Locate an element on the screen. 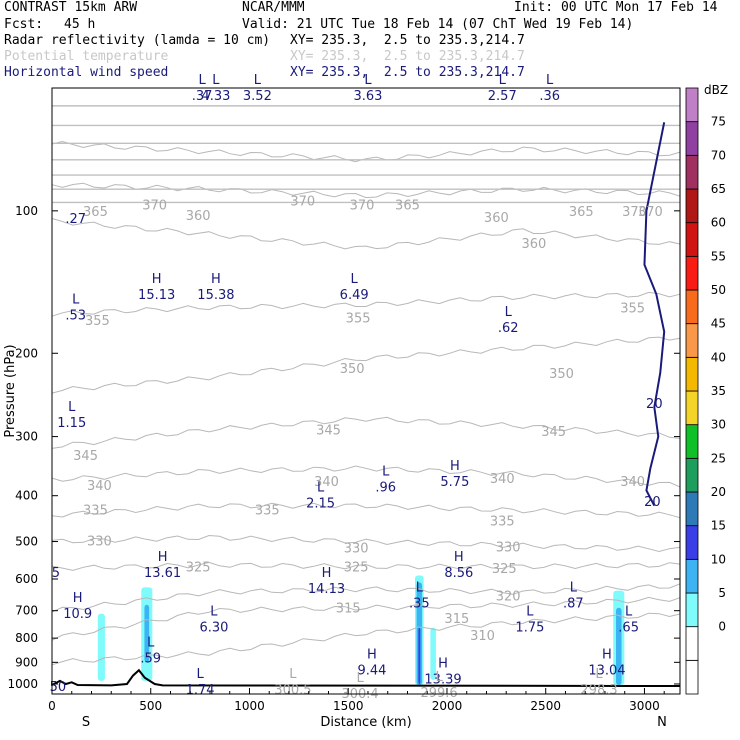 The height and width of the screenshot is (740, 740). colorbar-tick-label: 60 is located at coordinates (718, 223).